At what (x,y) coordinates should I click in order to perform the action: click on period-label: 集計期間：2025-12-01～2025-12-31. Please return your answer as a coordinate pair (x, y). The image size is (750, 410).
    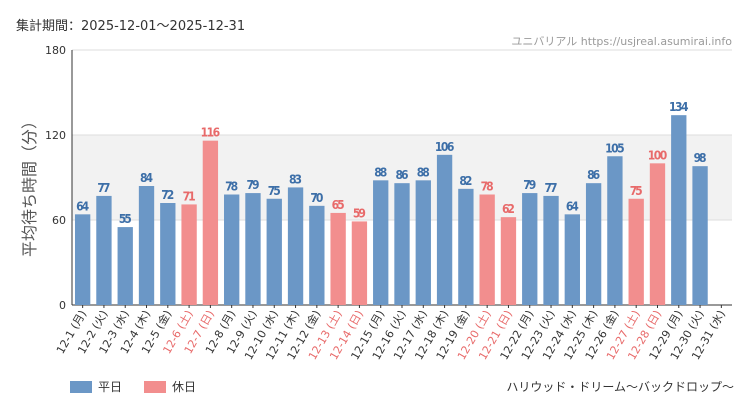
    Looking at the image, I should click on (131, 26).